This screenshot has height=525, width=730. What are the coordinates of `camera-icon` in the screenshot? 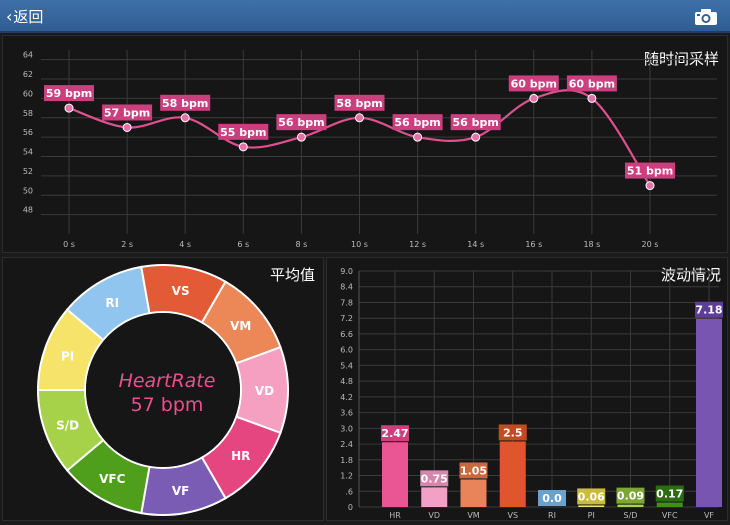 It's located at (706, 17).